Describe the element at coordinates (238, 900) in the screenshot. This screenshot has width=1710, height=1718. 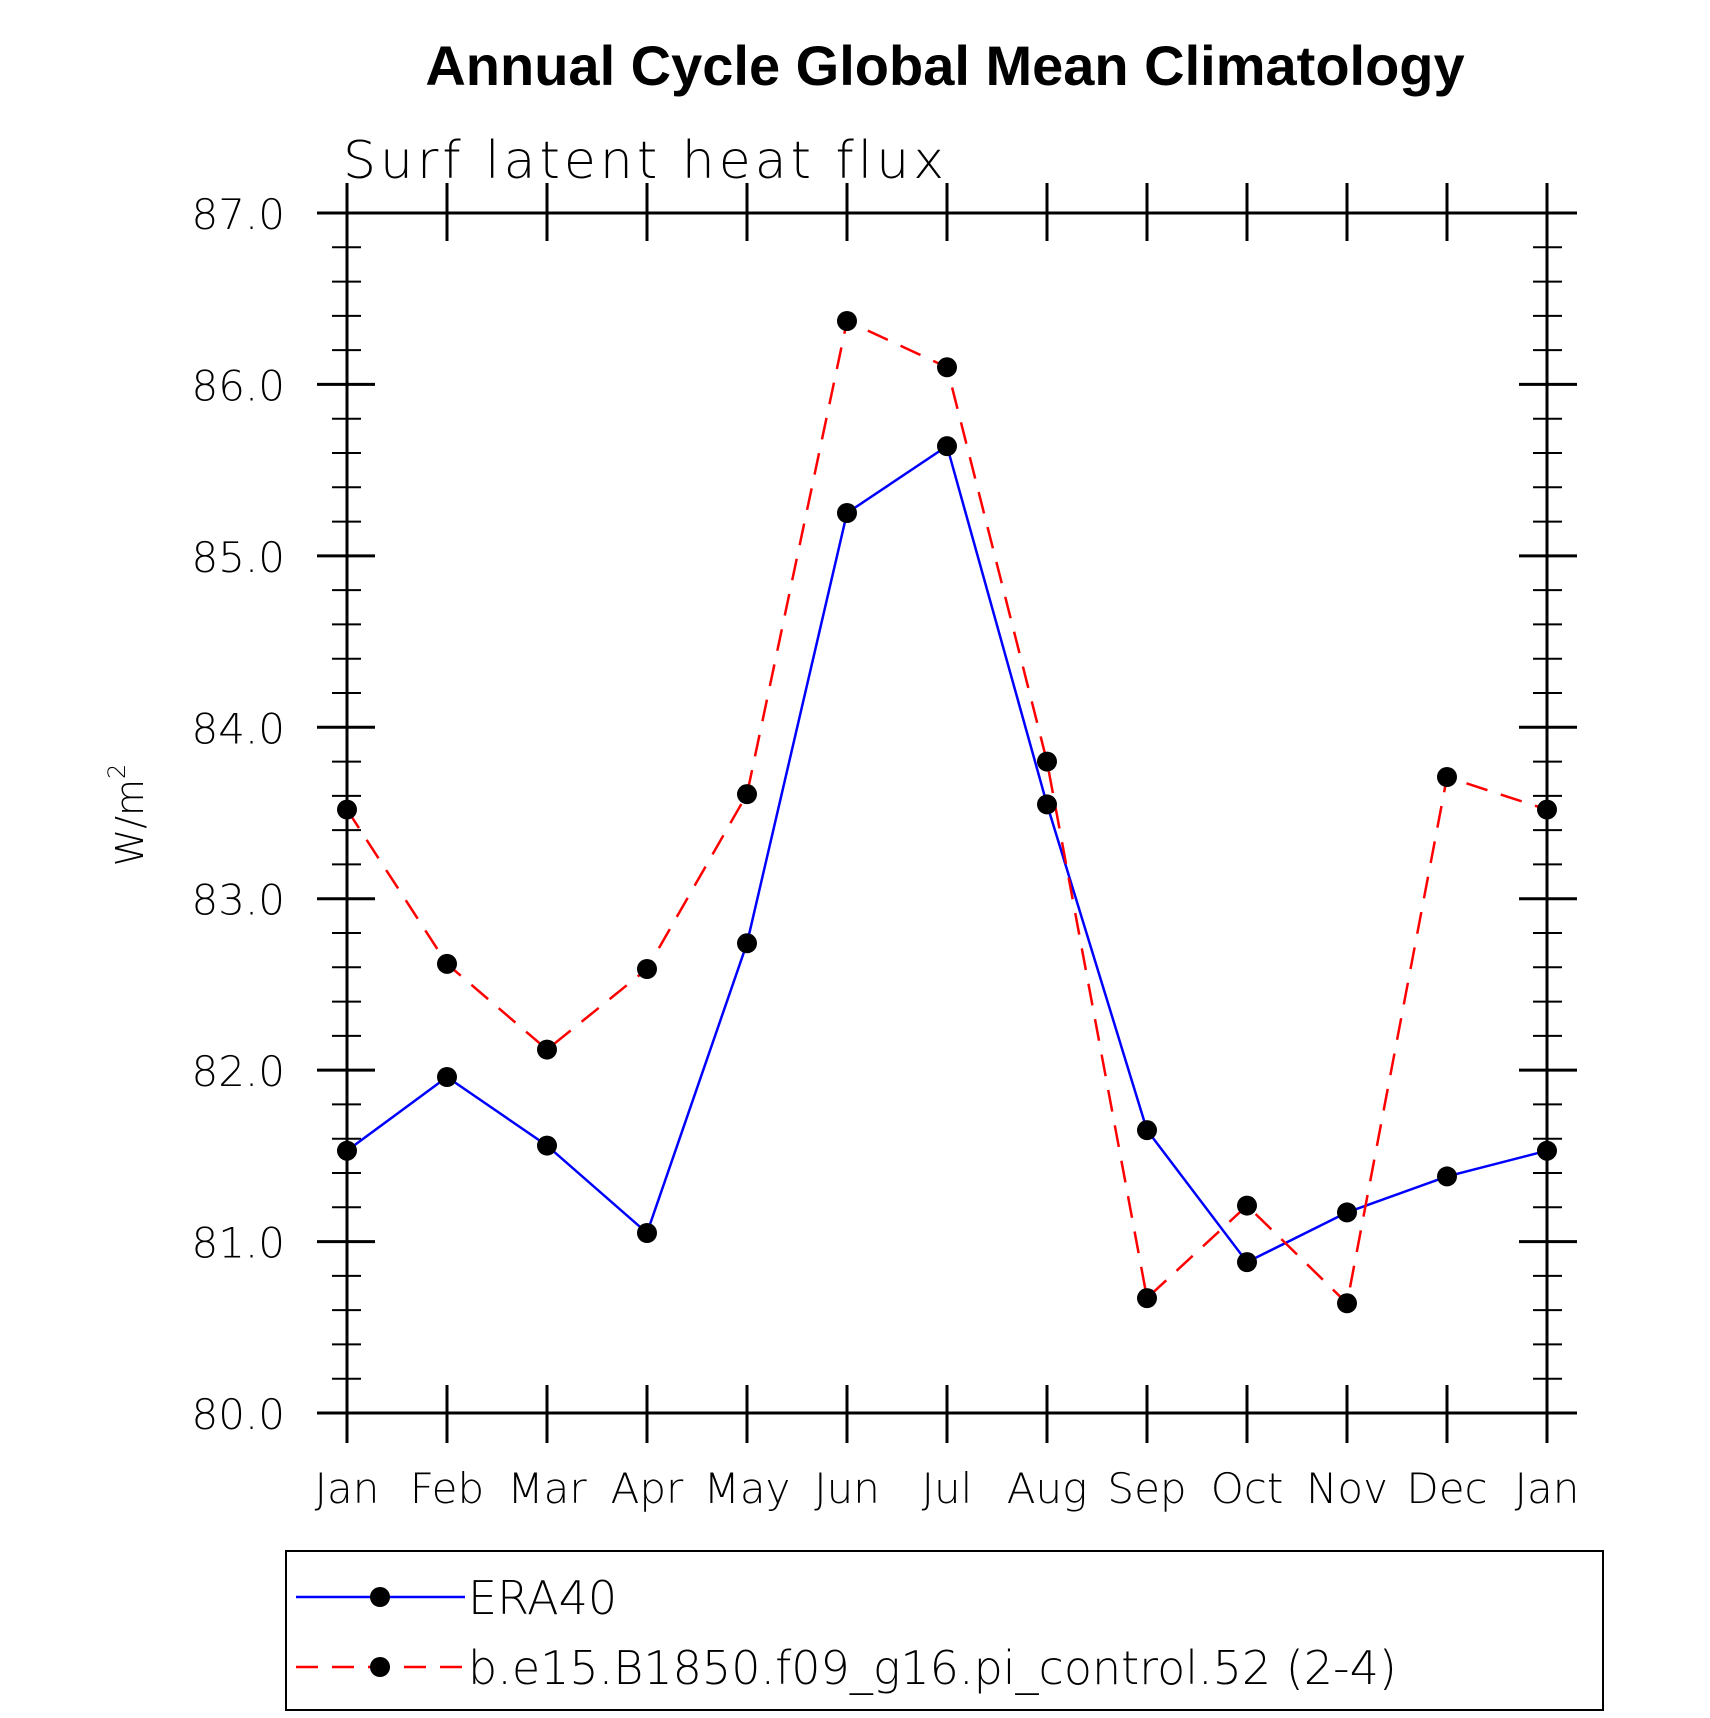
I see `y-tick-label: 83.0` at that location.